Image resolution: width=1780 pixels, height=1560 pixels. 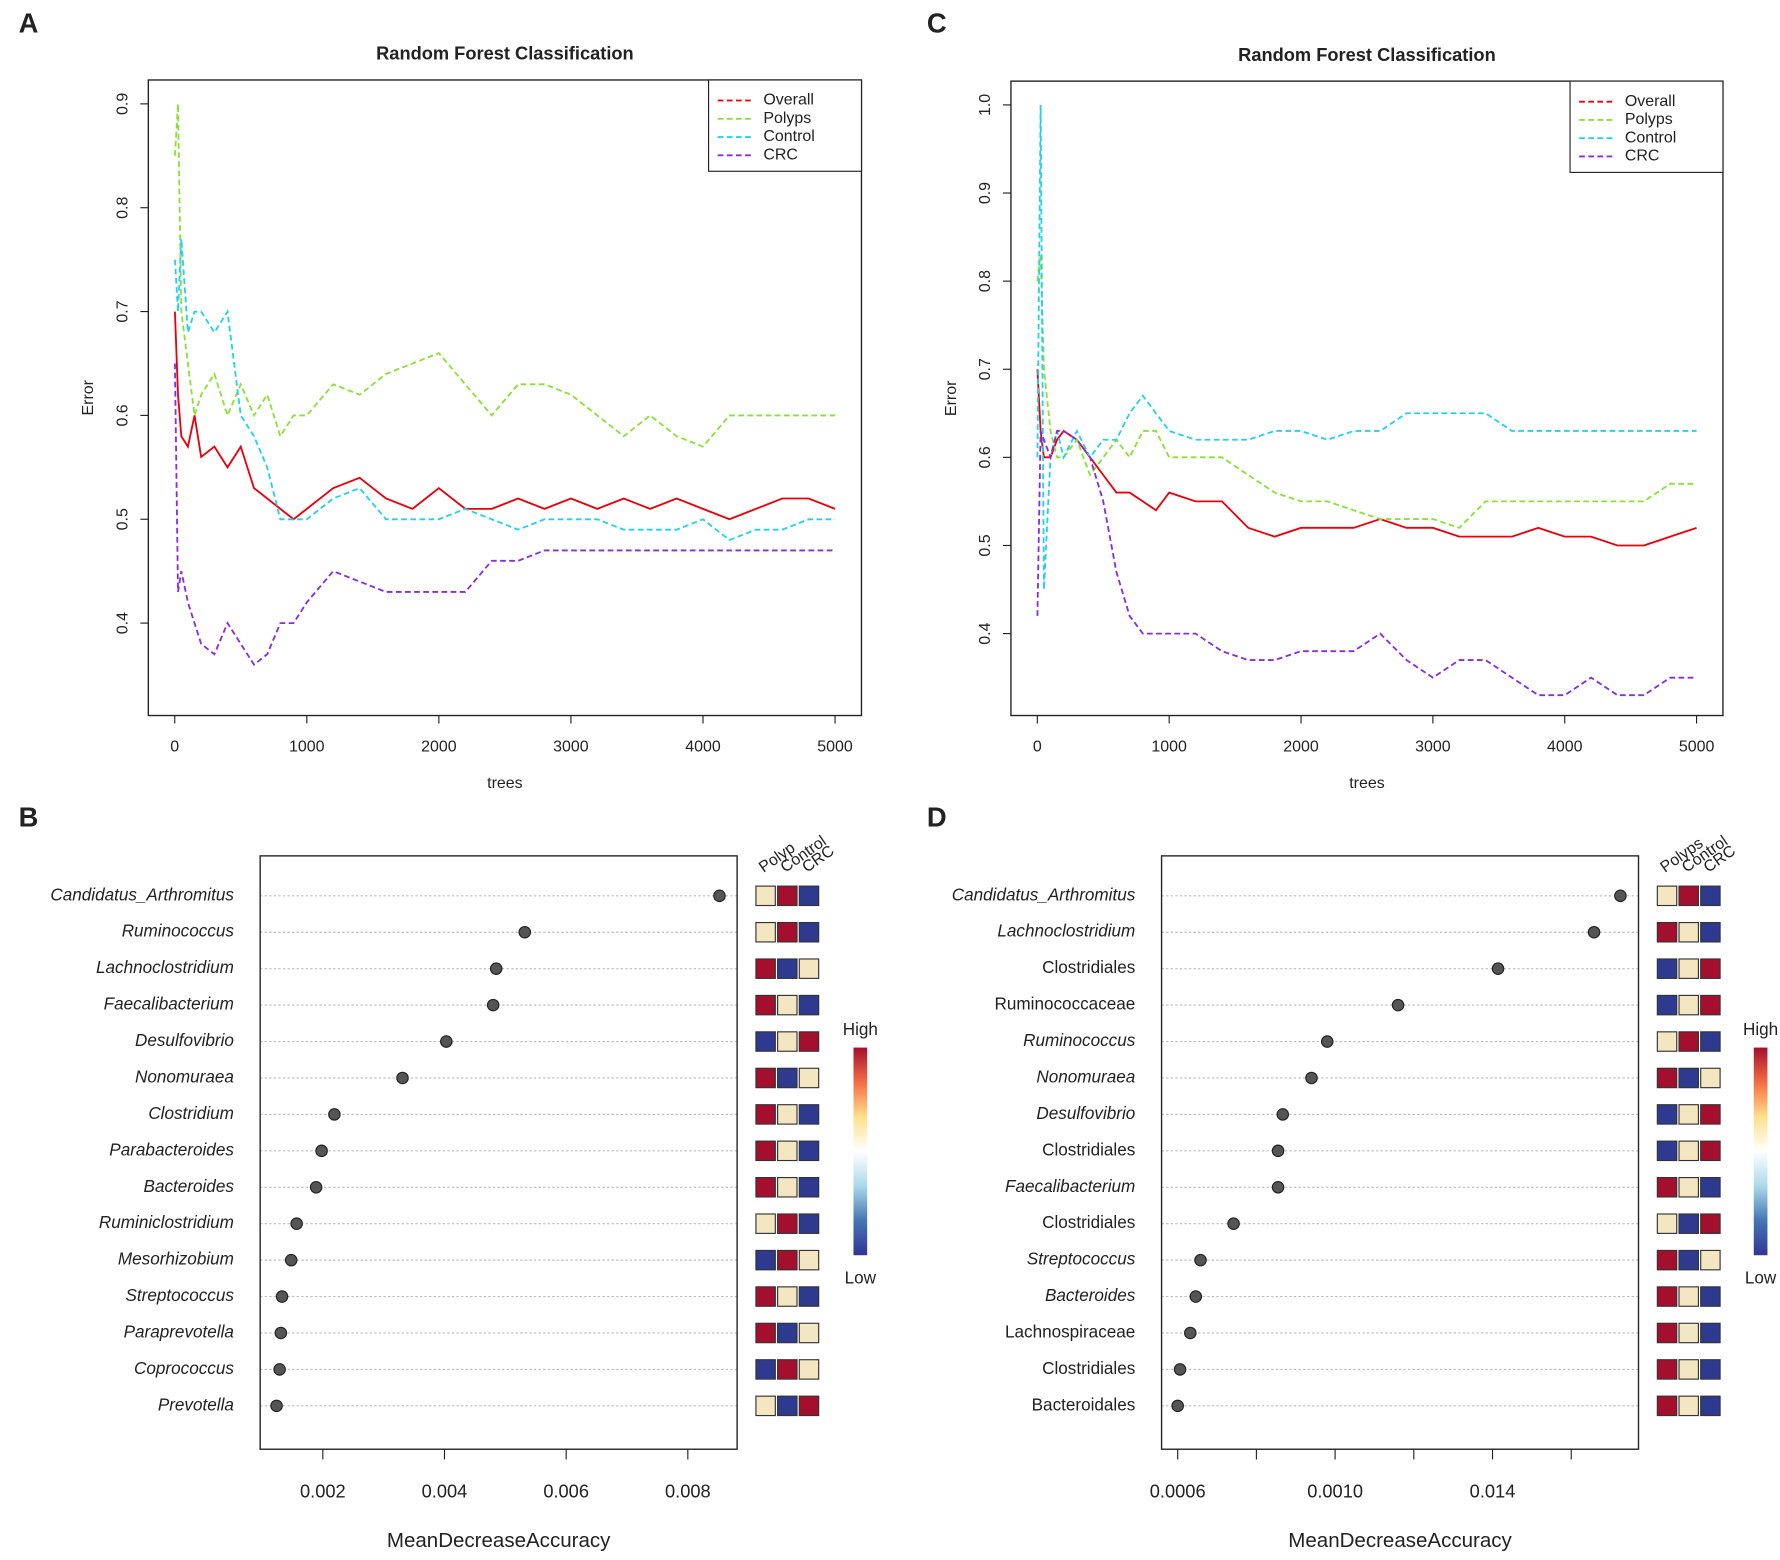 I want to click on panel-letter: C, so click(x=937, y=22).